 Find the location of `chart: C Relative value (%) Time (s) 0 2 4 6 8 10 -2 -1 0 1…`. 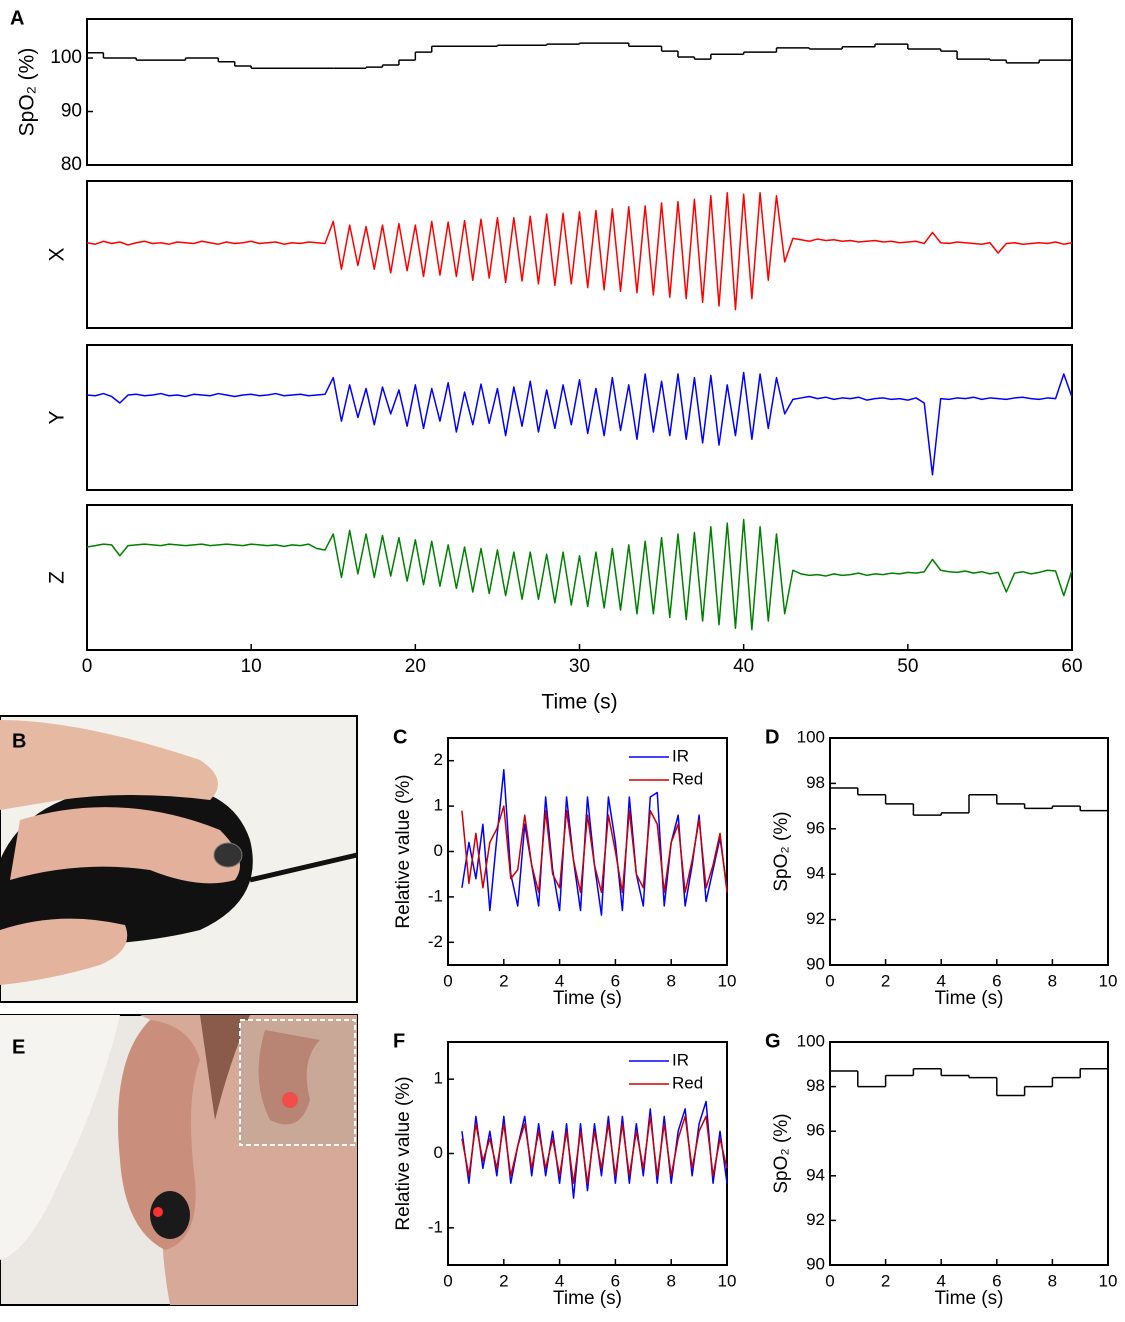

chart: C Relative value (%) Time (s) 0 2 4 6 8 10 -2 -1 0 1… is located at coordinates (564, 867).